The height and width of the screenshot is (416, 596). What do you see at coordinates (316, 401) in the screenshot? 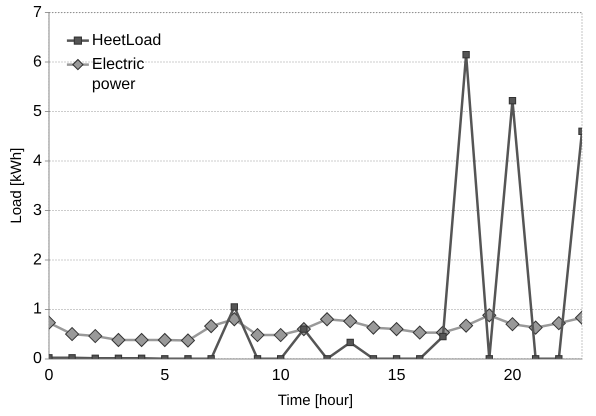
I see `x-axis-title: Time [hour]` at bounding box center [316, 401].